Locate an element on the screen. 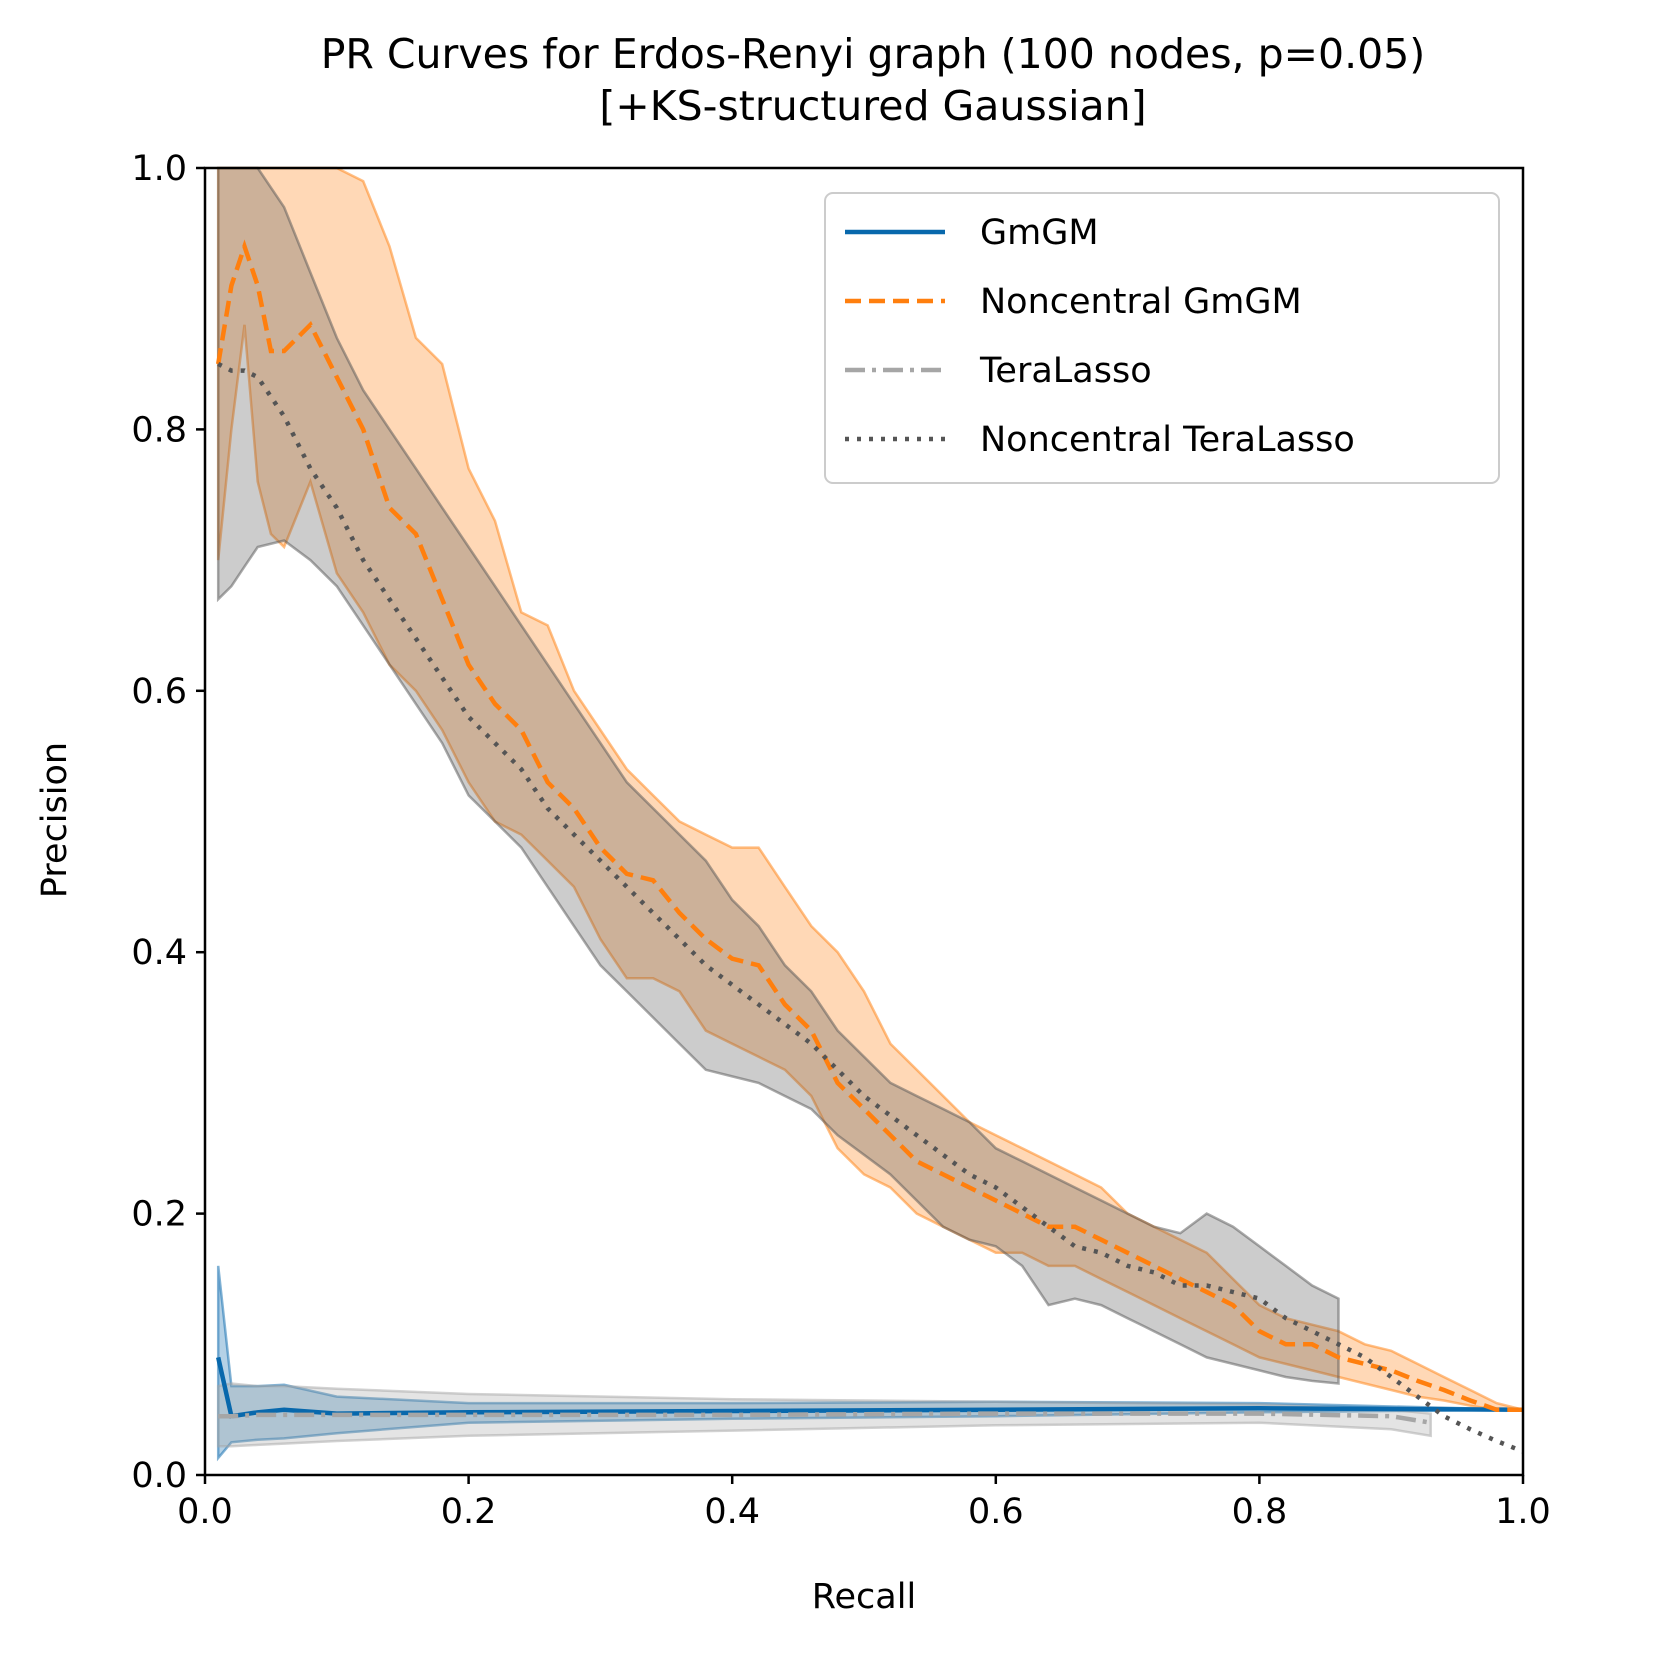 Image resolution: width=1662 pixels, height=1654 pixels. gmgm-legend-label: GmGM is located at coordinates (1039, 233).